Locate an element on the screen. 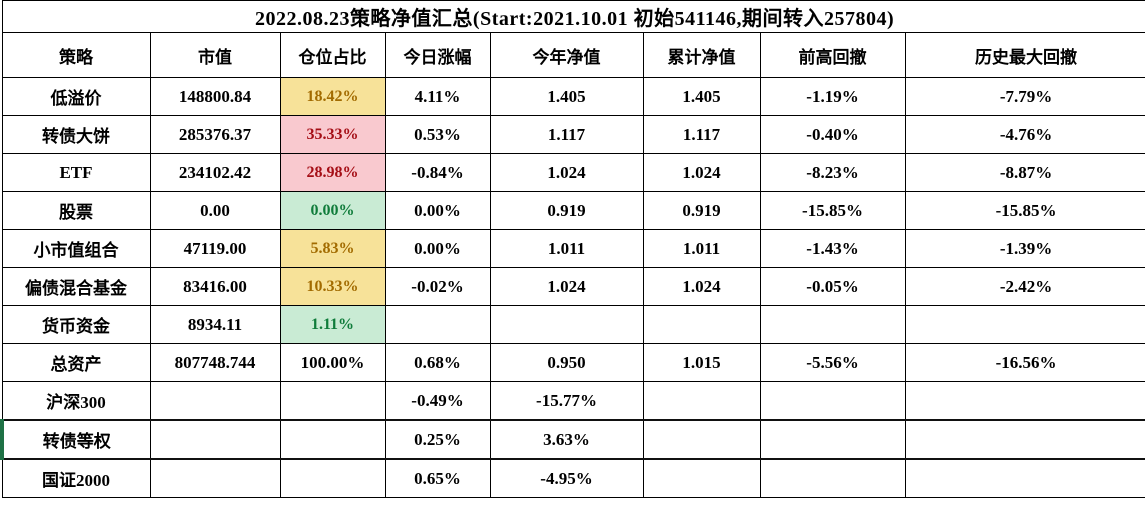 Image resolution: width=1145 pixels, height=509 pixels. market-value-cell: 47119.00 is located at coordinates (215, 248).